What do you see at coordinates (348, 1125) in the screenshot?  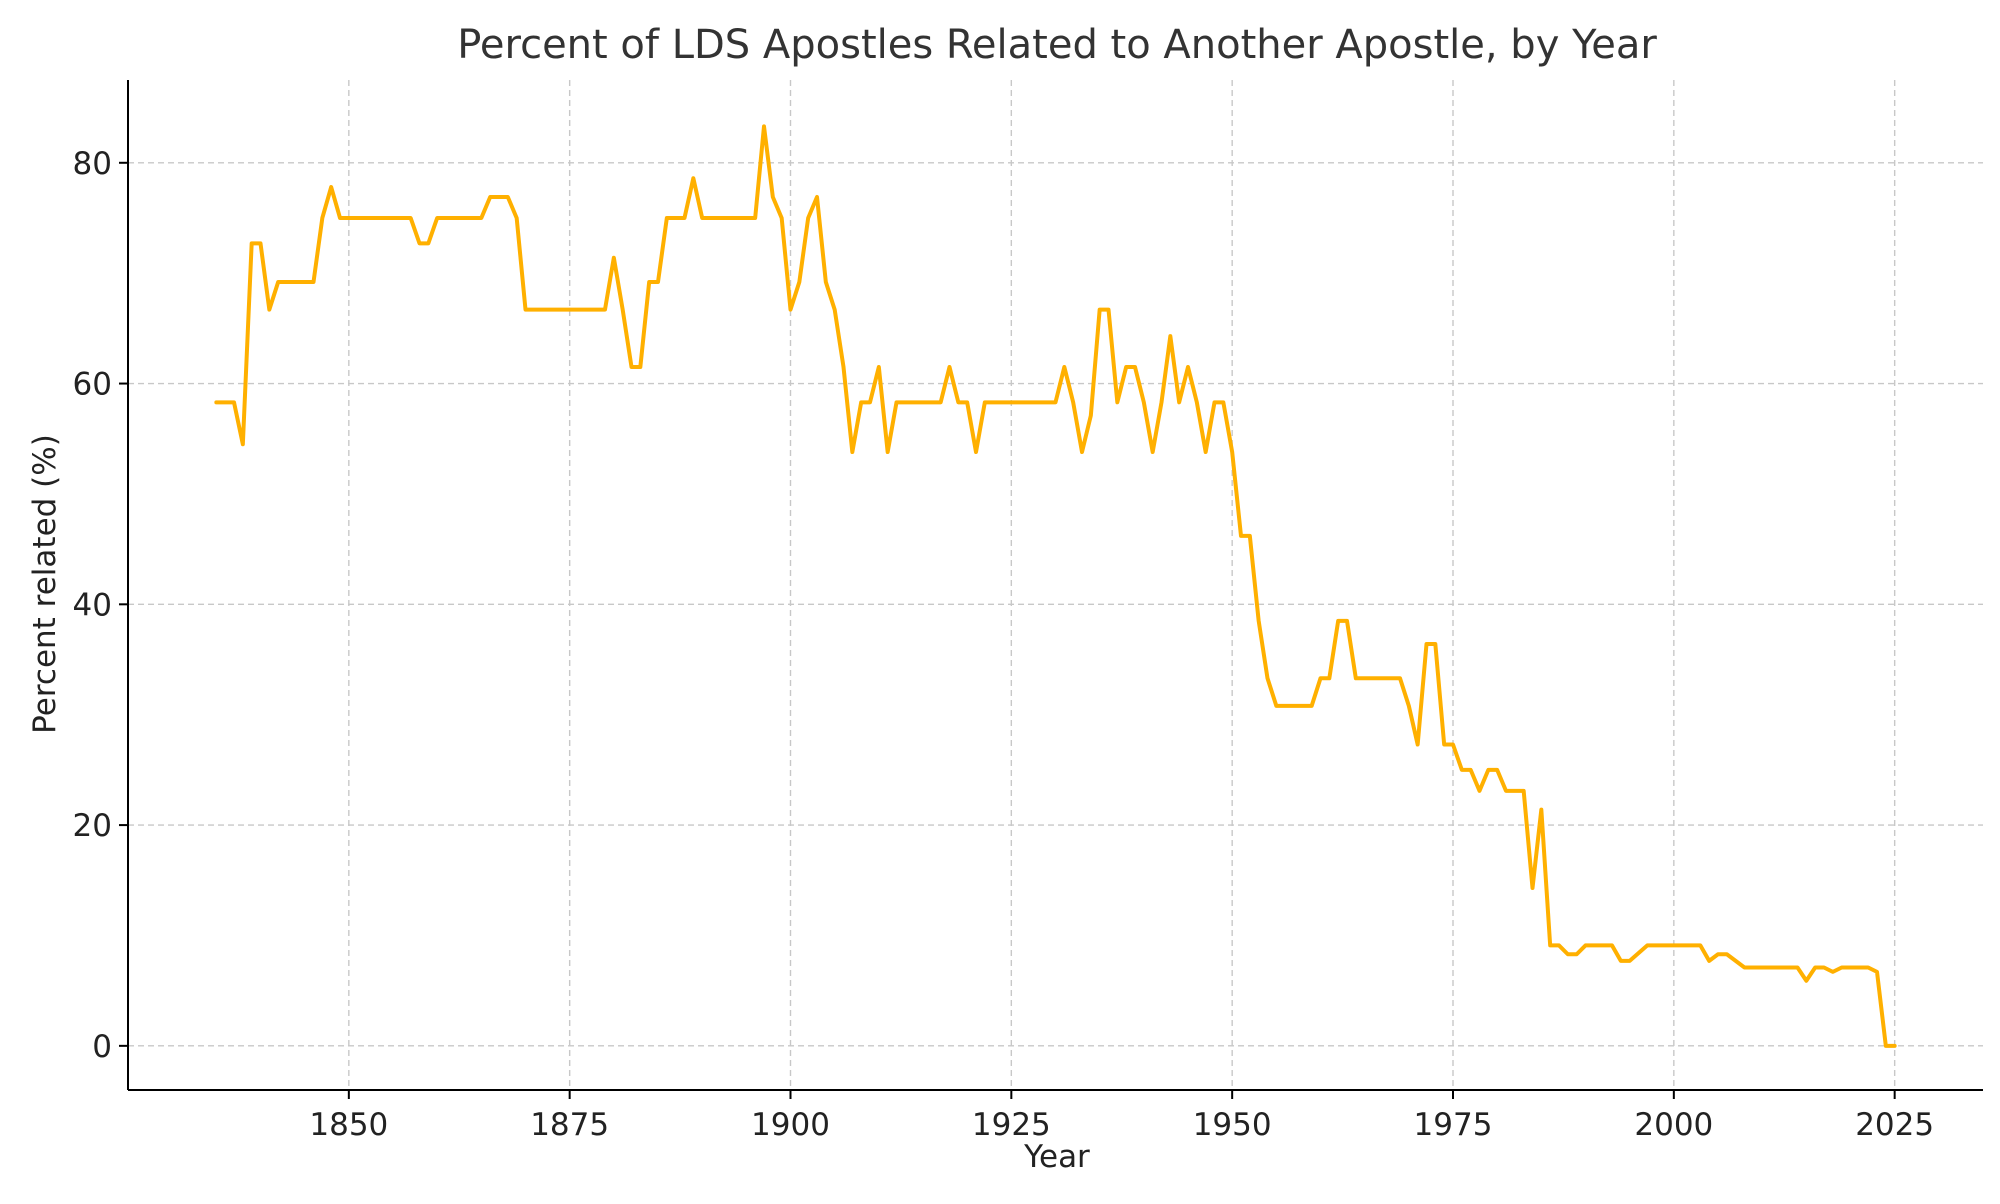 I see `x-tick-label: 1850` at bounding box center [348, 1125].